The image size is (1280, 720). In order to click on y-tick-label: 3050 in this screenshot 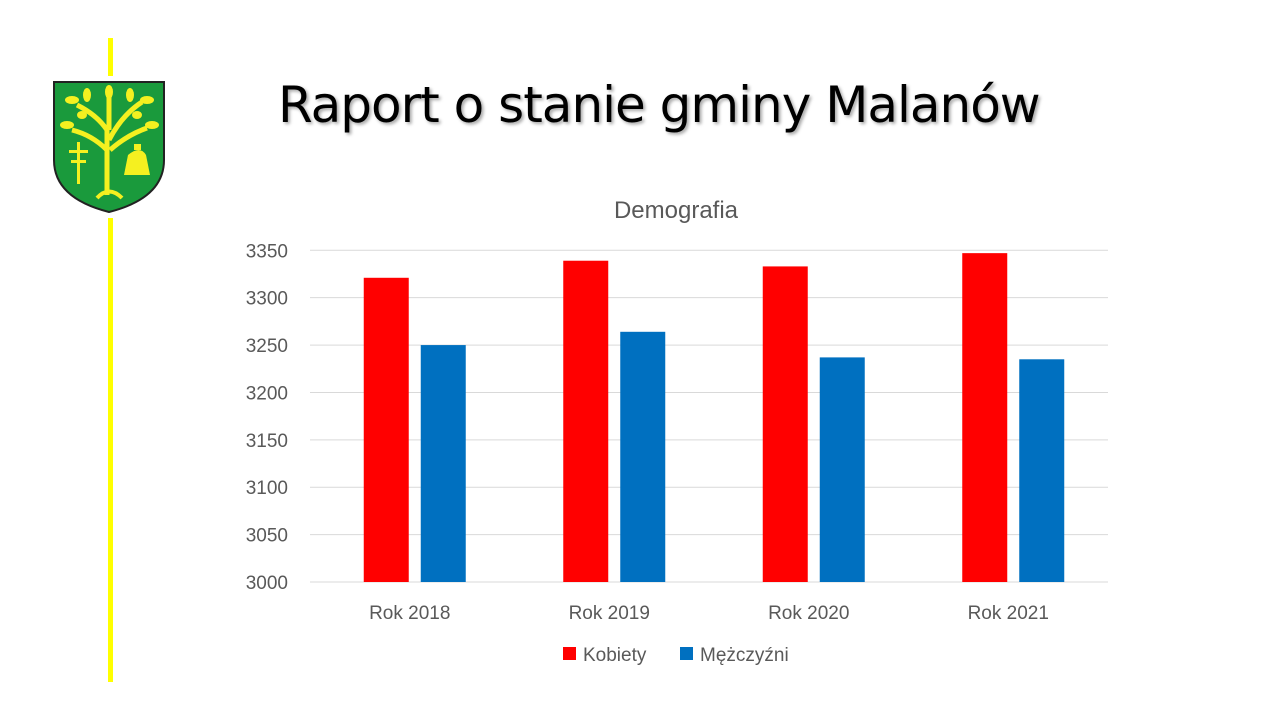, I will do `click(267, 536)`.